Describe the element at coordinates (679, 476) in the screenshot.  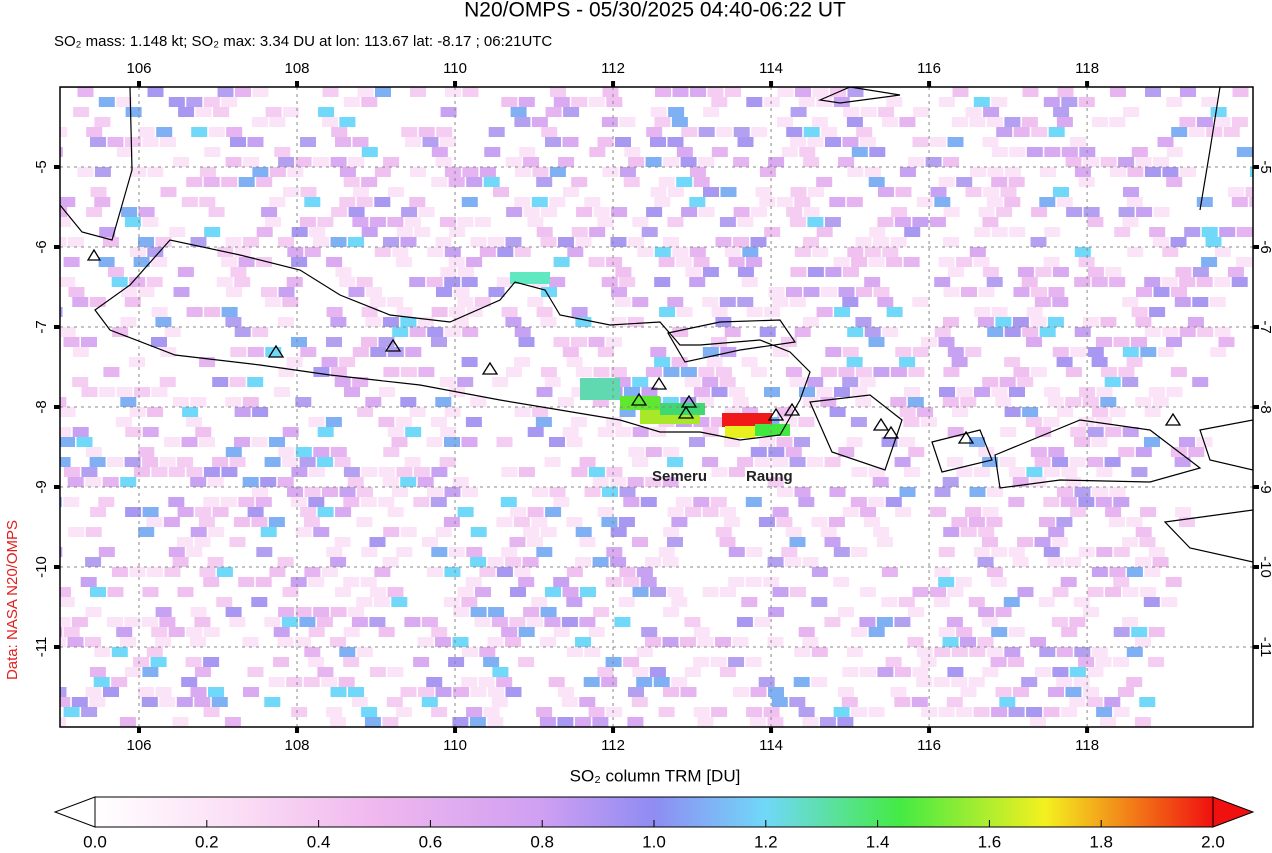
I see `volcano-label: Semeru` at that location.